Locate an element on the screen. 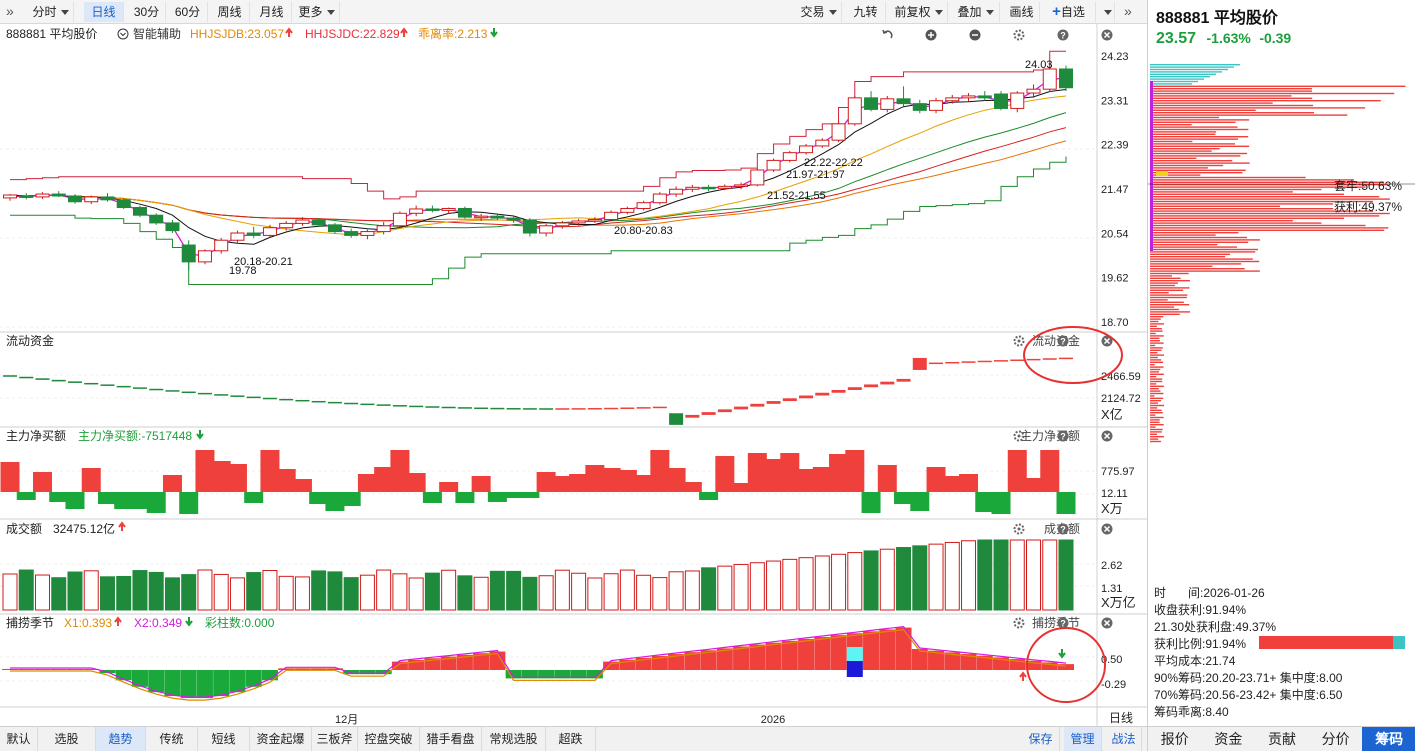 This screenshot has width=1415, height=751. zoom-in-icon is located at coordinates (931, 35).